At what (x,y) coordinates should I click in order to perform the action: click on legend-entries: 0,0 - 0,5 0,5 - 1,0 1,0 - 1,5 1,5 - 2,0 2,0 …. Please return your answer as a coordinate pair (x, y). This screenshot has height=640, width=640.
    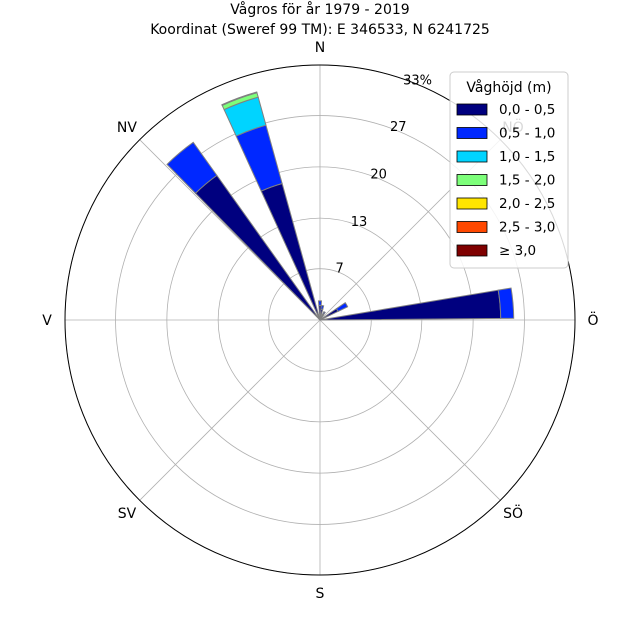
    Looking at the image, I should click on (505, 180).